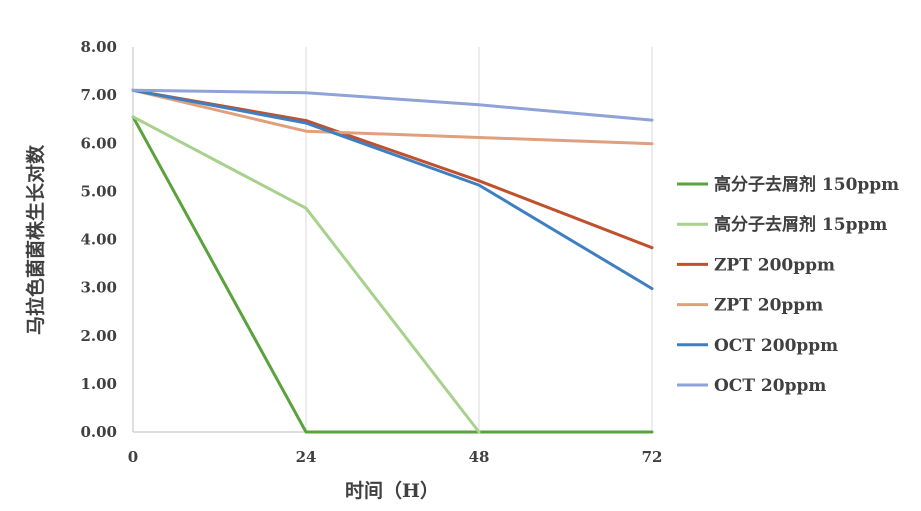 The width and height of the screenshot is (921, 511). Describe the element at coordinates (98, 240) in the screenshot. I see `y-tick-label: 4.00` at that location.